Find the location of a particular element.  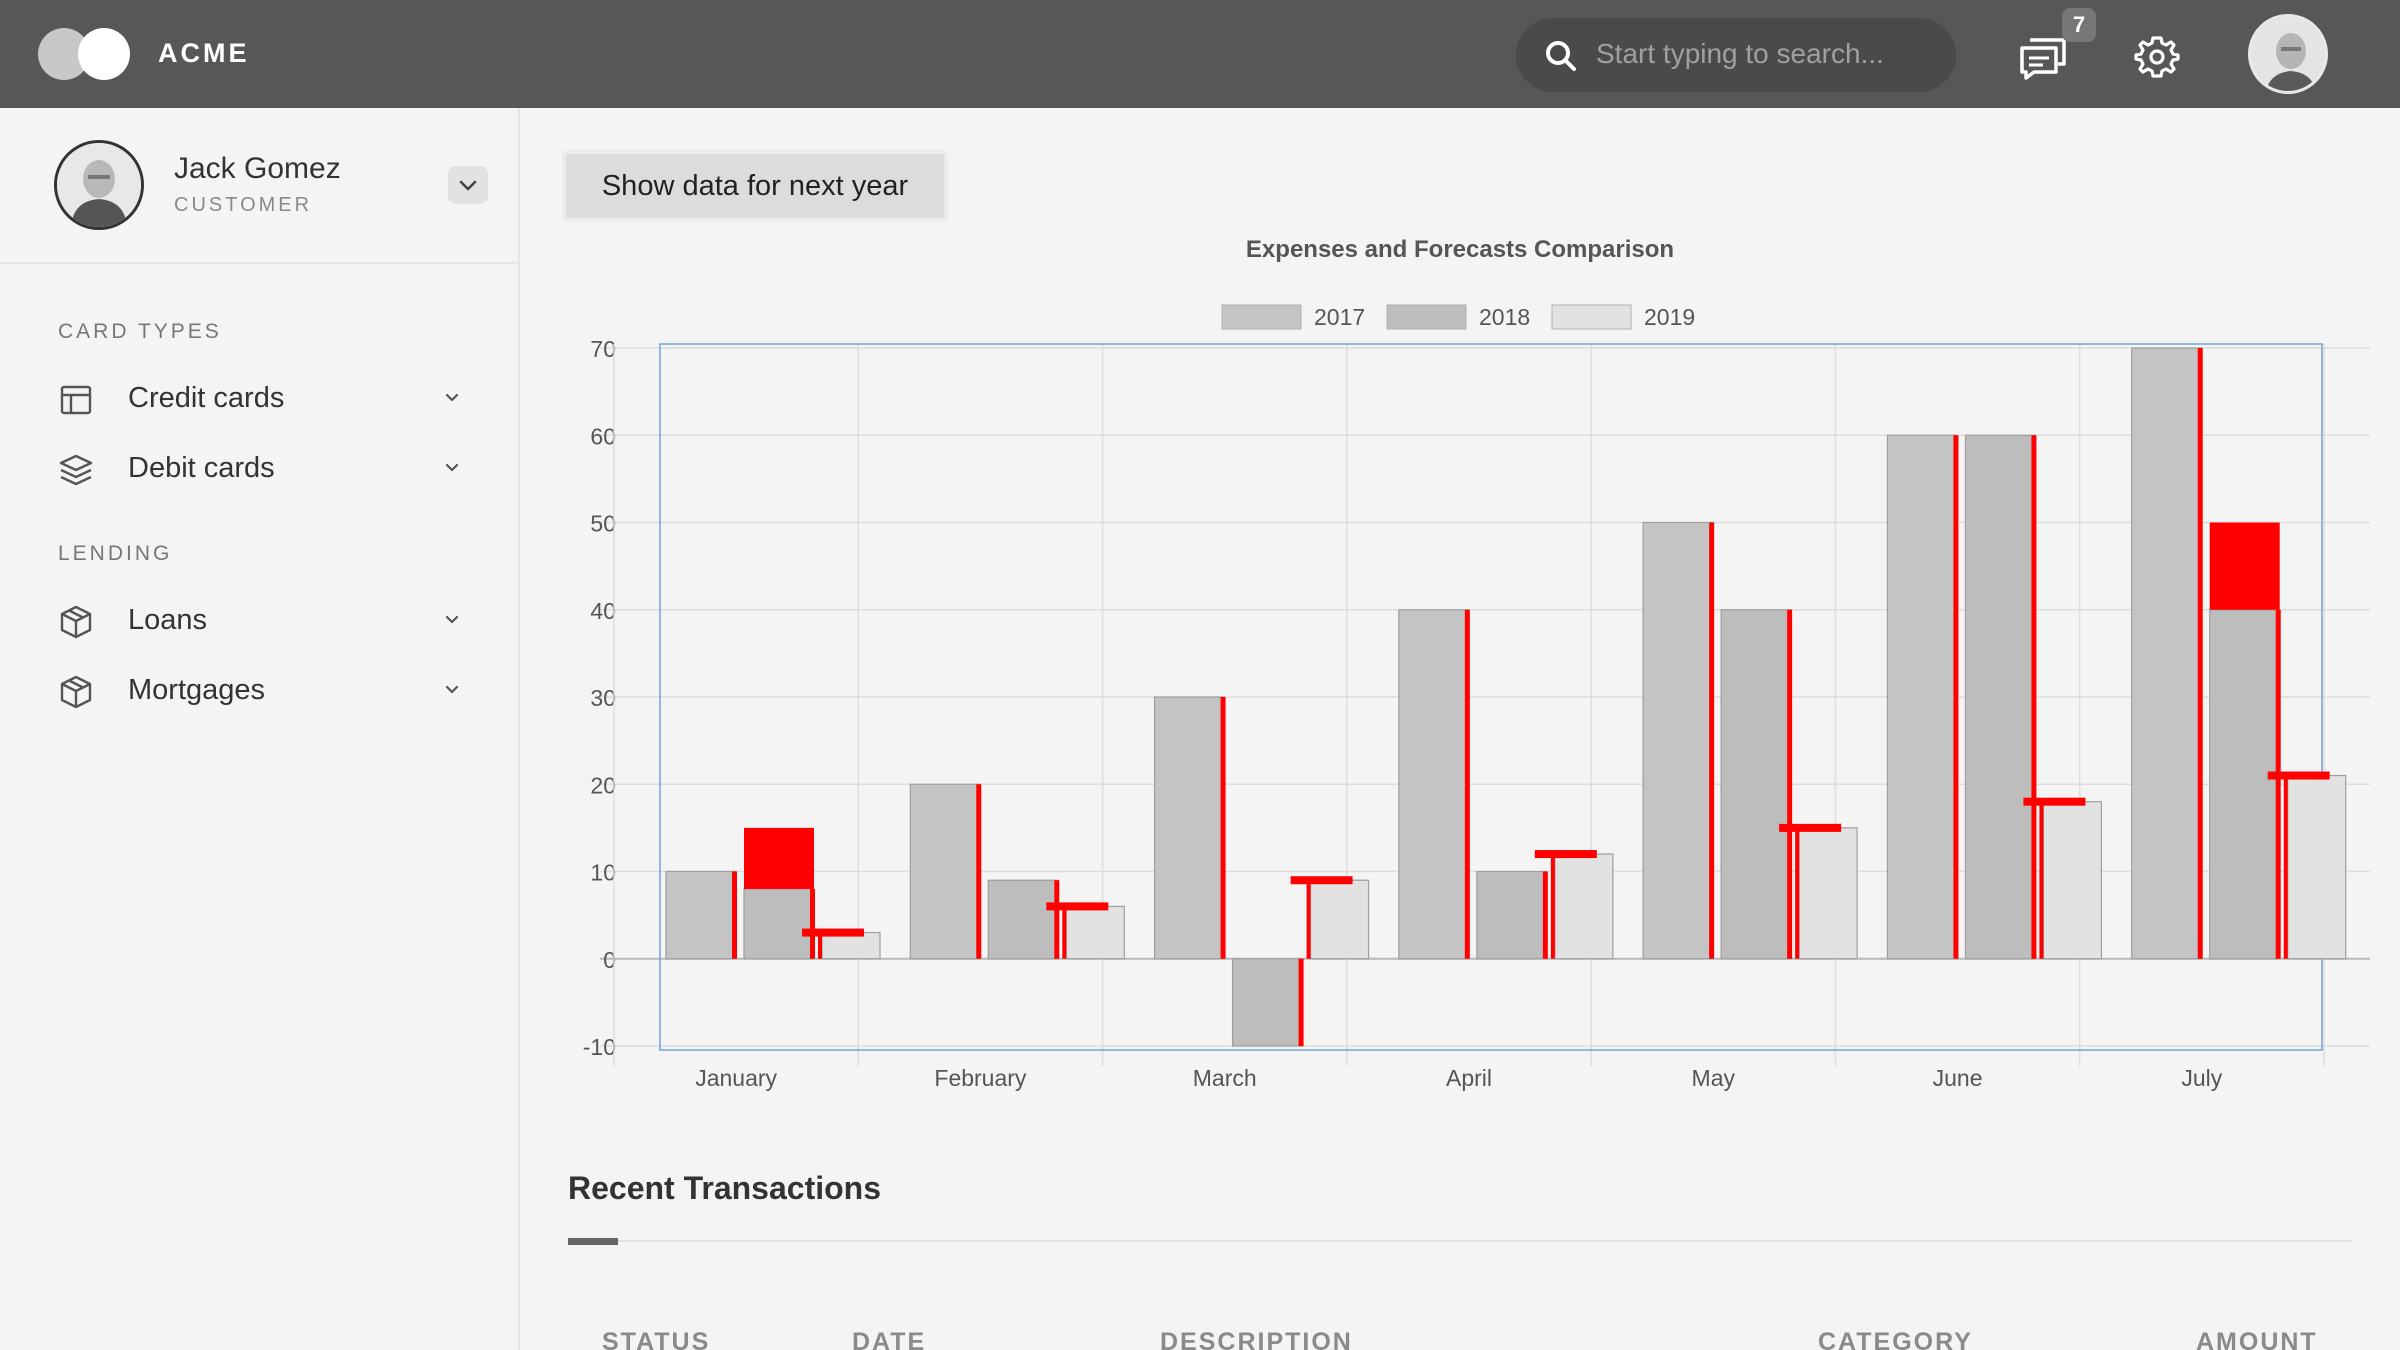

forecast-stem-march is located at coordinates (1308, 919).